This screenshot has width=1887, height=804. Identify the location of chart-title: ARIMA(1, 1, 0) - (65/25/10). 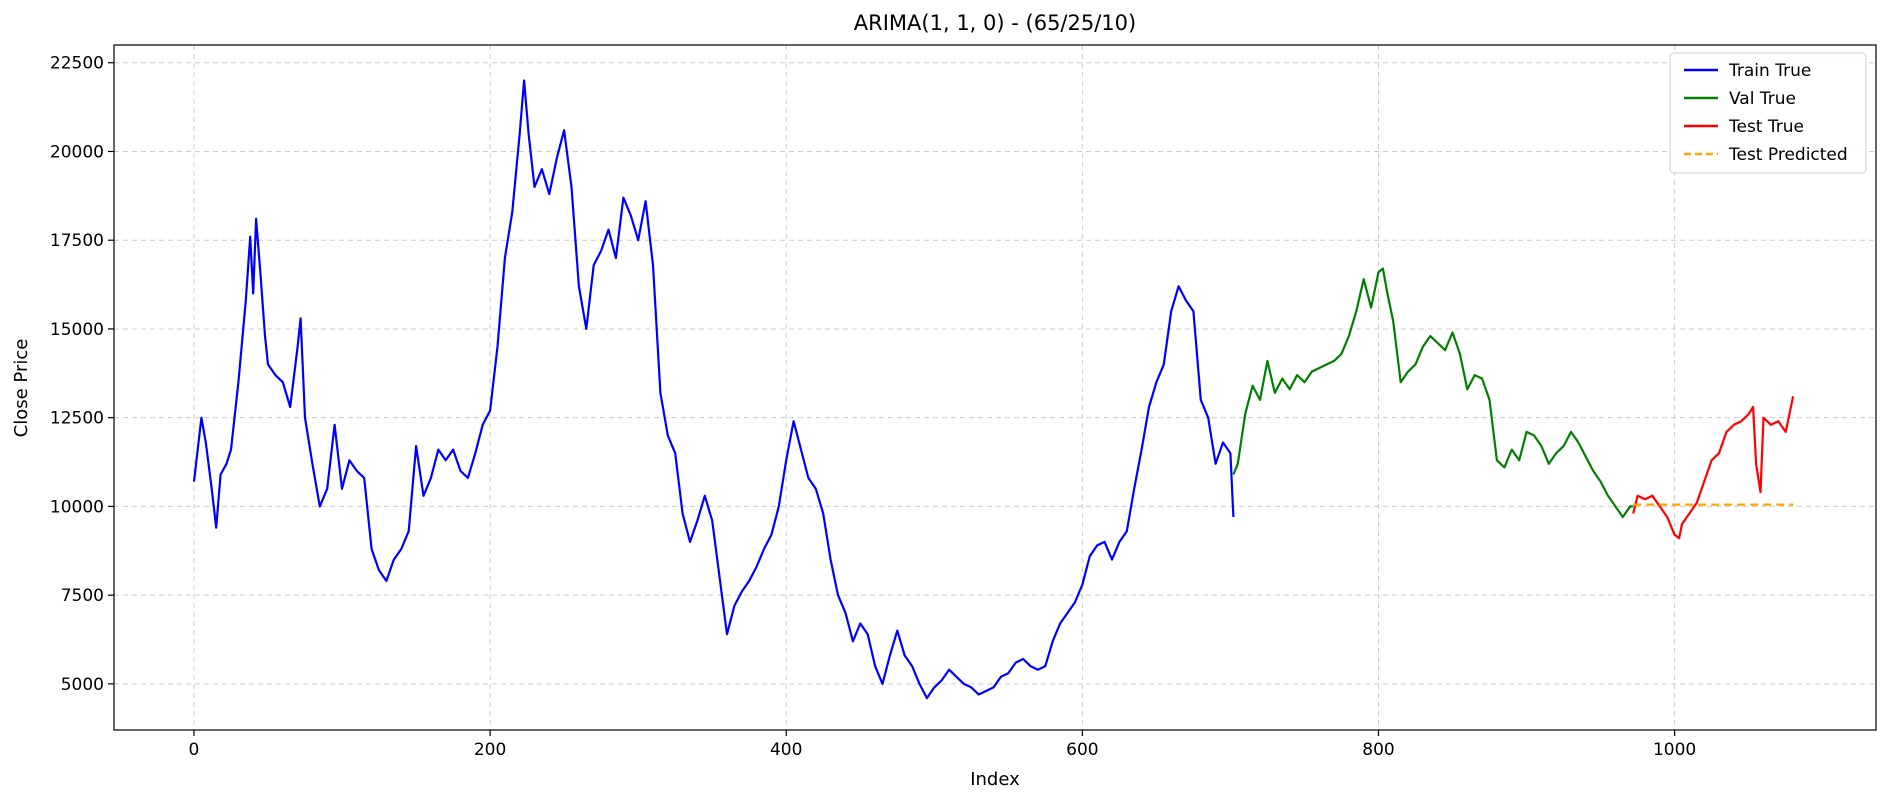
(995, 23).